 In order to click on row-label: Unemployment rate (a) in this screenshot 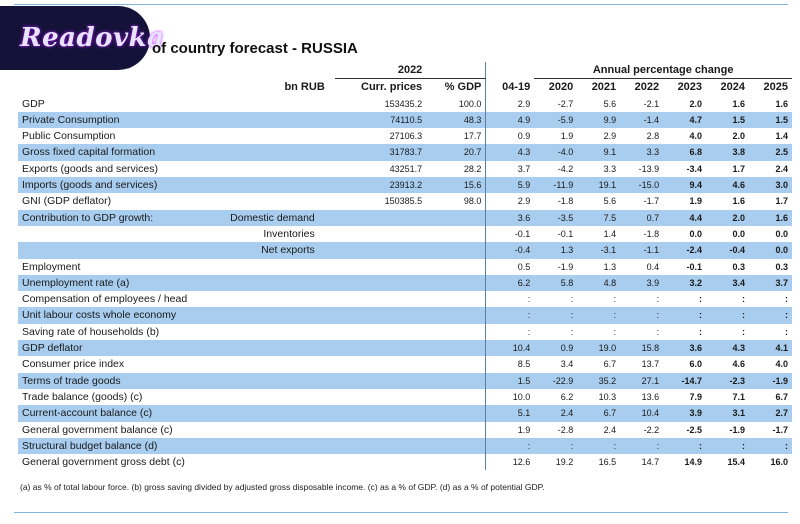, I will do `click(105, 283)`.